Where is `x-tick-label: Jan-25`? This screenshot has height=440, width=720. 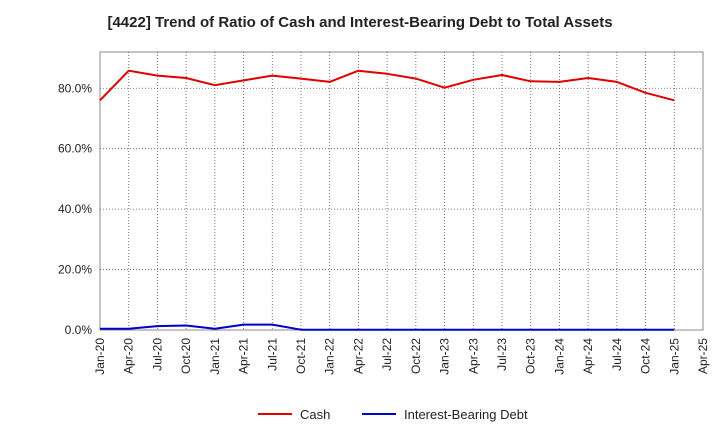 x-tick-label: Jan-25 is located at coordinates (674, 356).